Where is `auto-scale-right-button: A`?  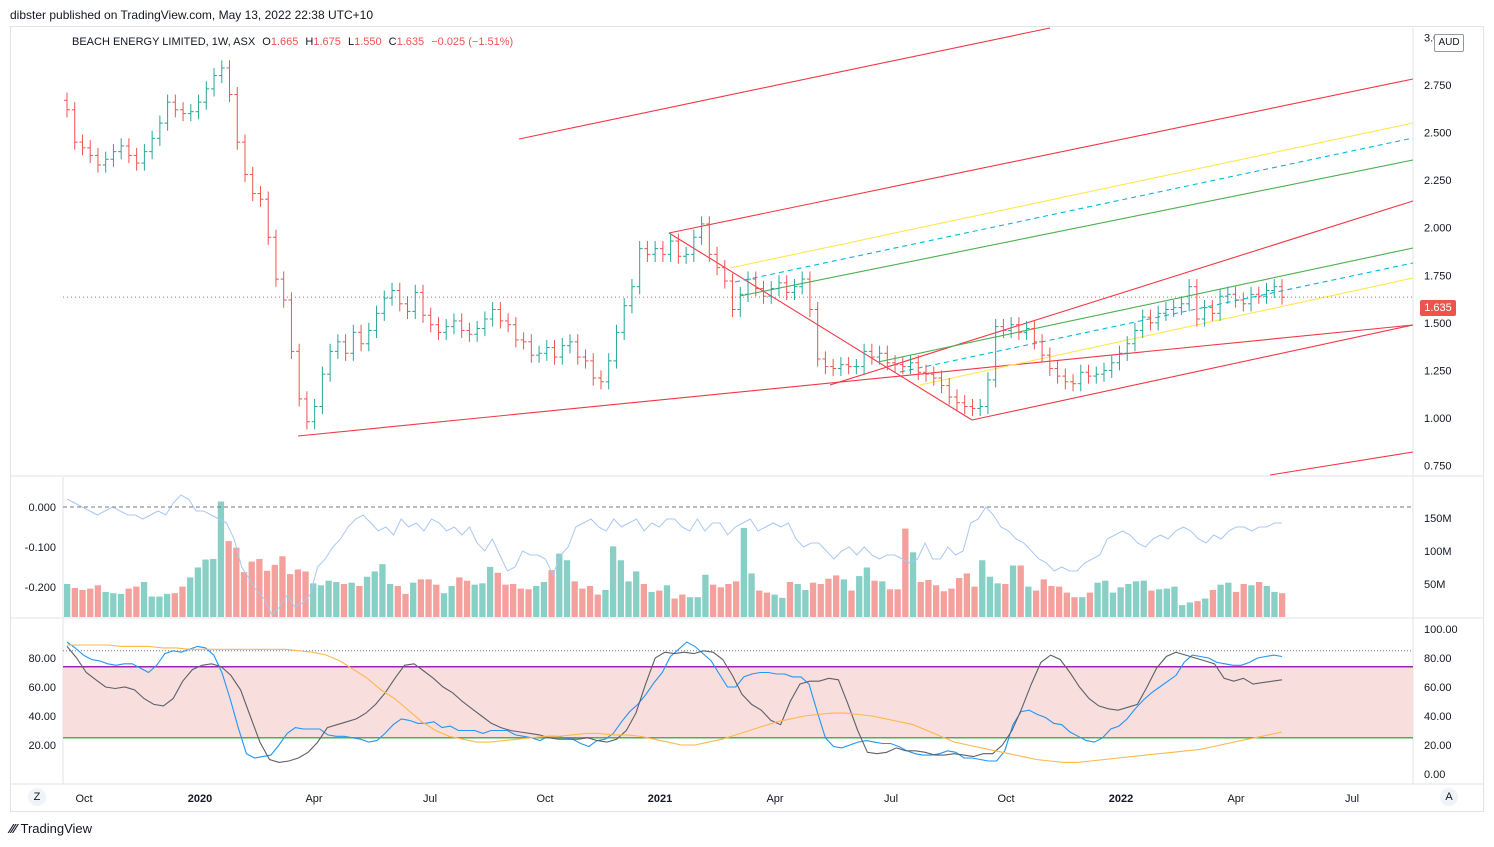 auto-scale-right-button: A is located at coordinates (1449, 797).